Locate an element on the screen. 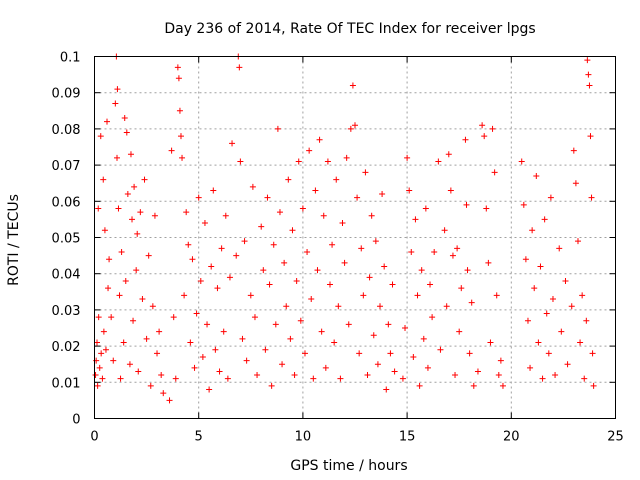 The height and width of the screenshot is (480, 640). x-tick-label: 10 is located at coordinates (303, 437).